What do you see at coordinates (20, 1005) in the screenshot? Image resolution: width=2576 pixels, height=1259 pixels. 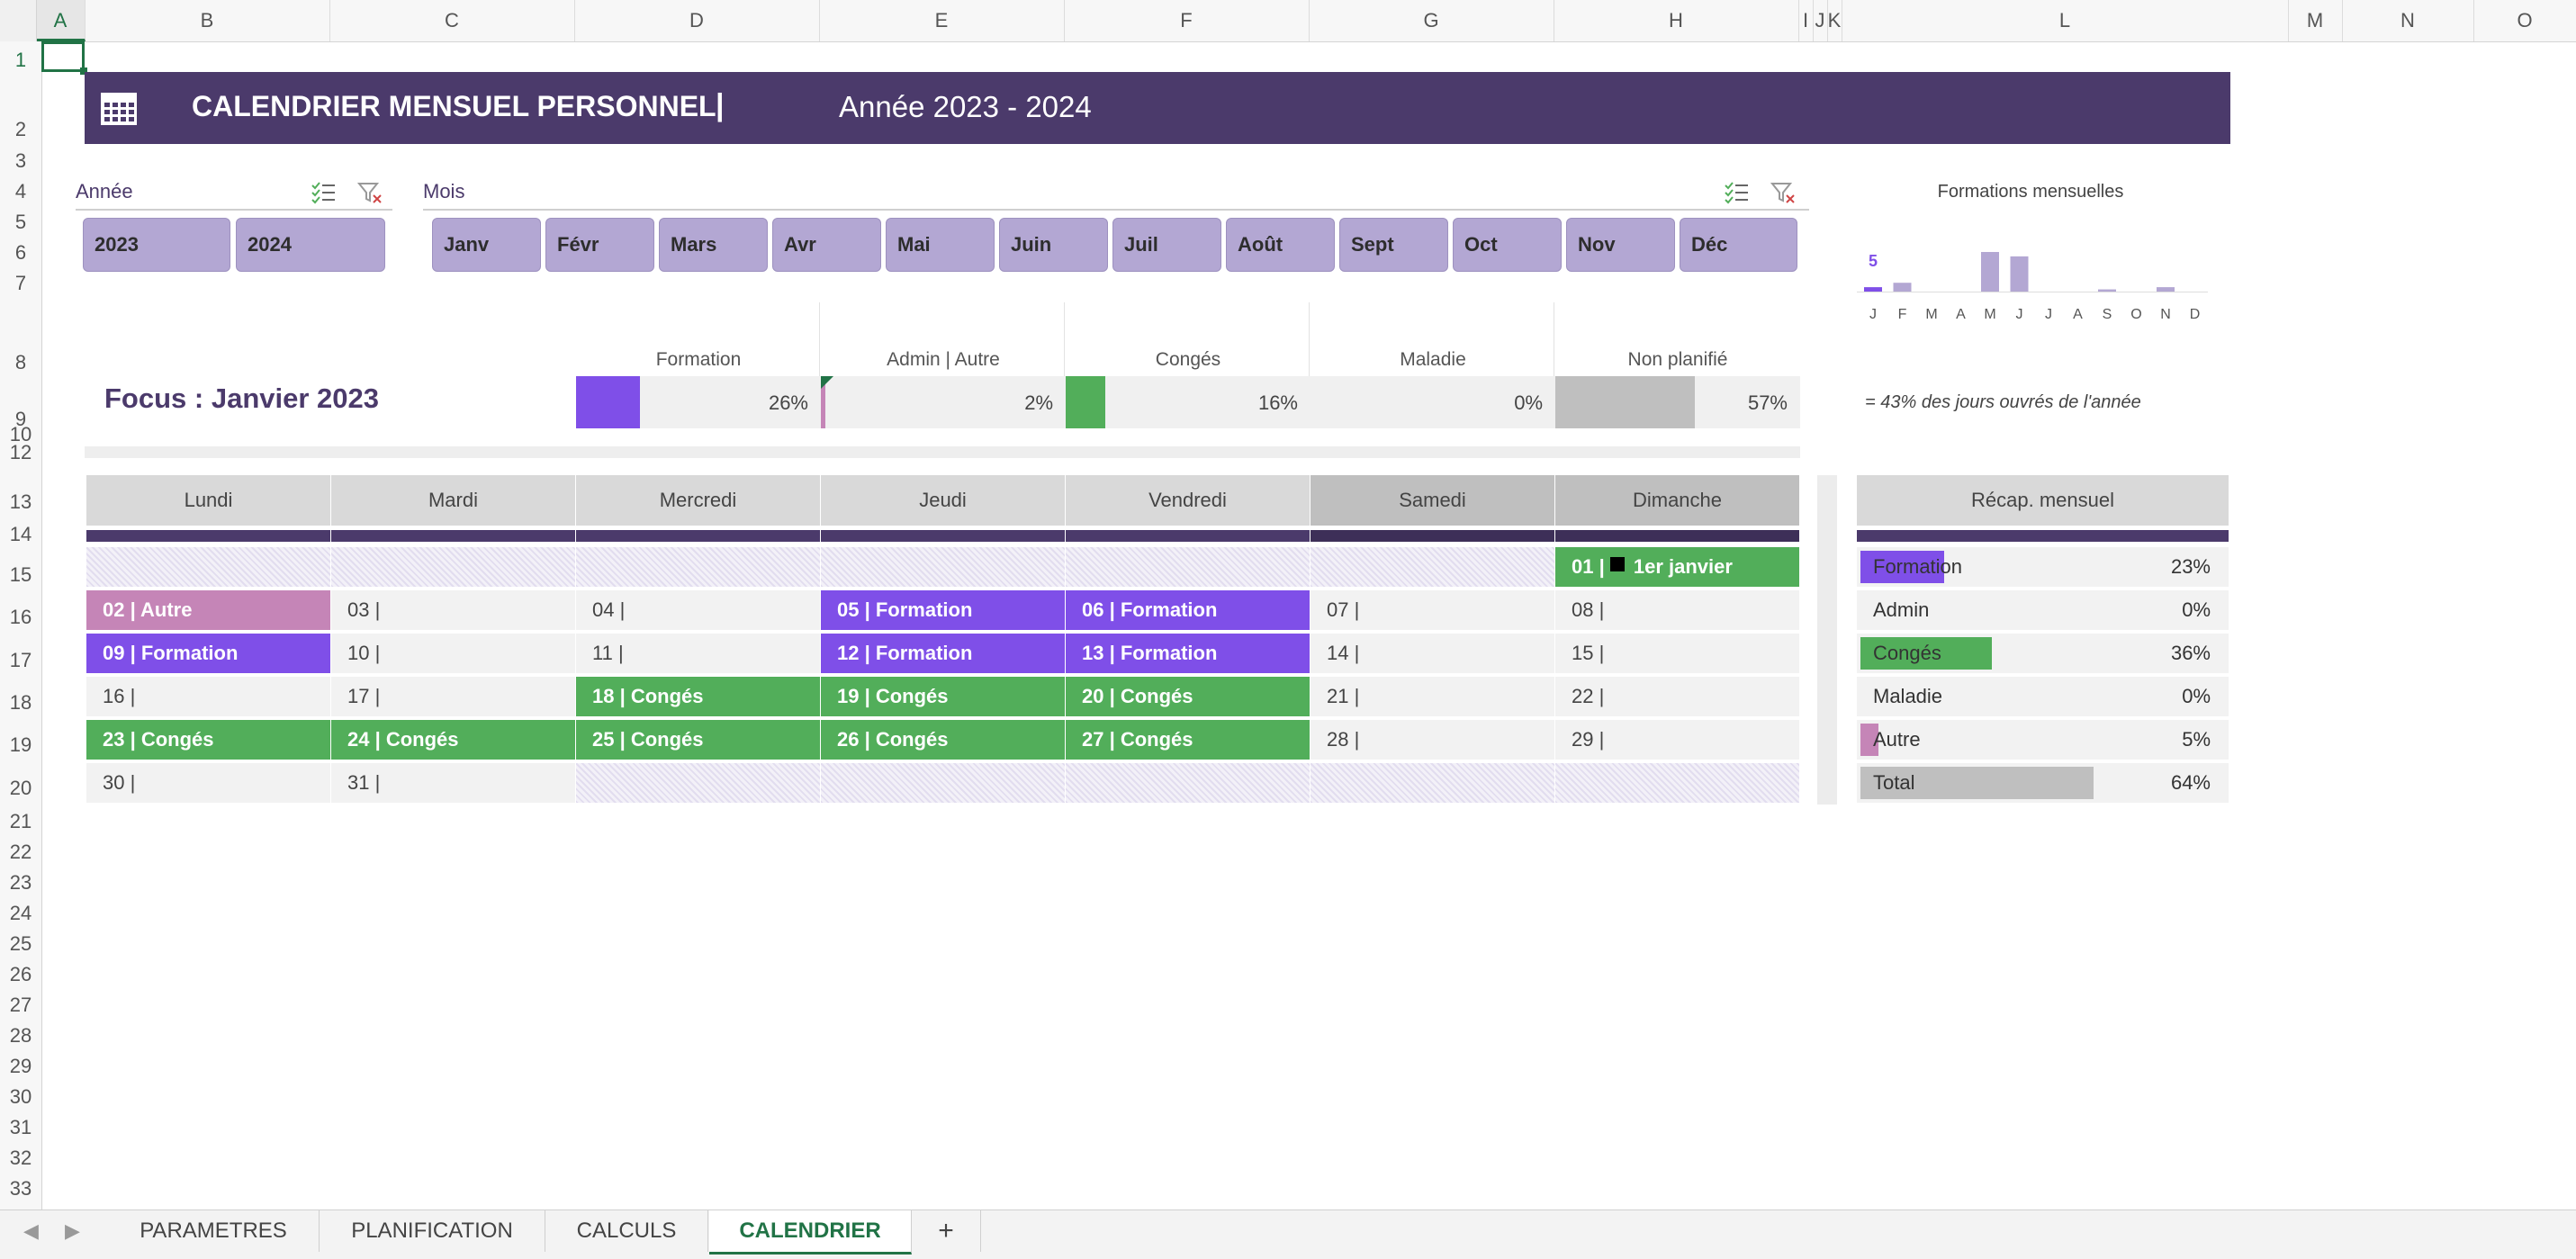 I see `row-header-27: 27` at bounding box center [20, 1005].